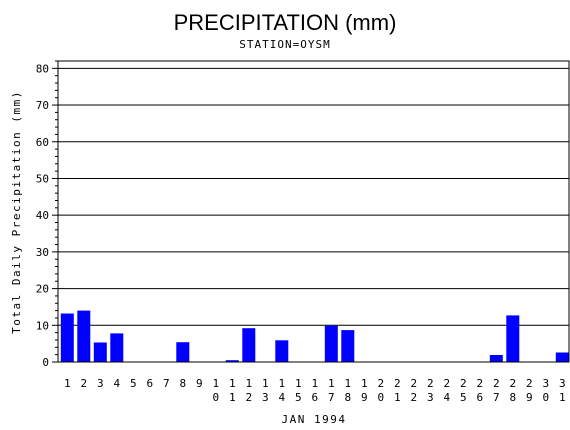 This screenshot has height=430, width=570. Describe the element at coordinates (166, 383) in the screenshot. I see `x-tick-label: 7` at that location.